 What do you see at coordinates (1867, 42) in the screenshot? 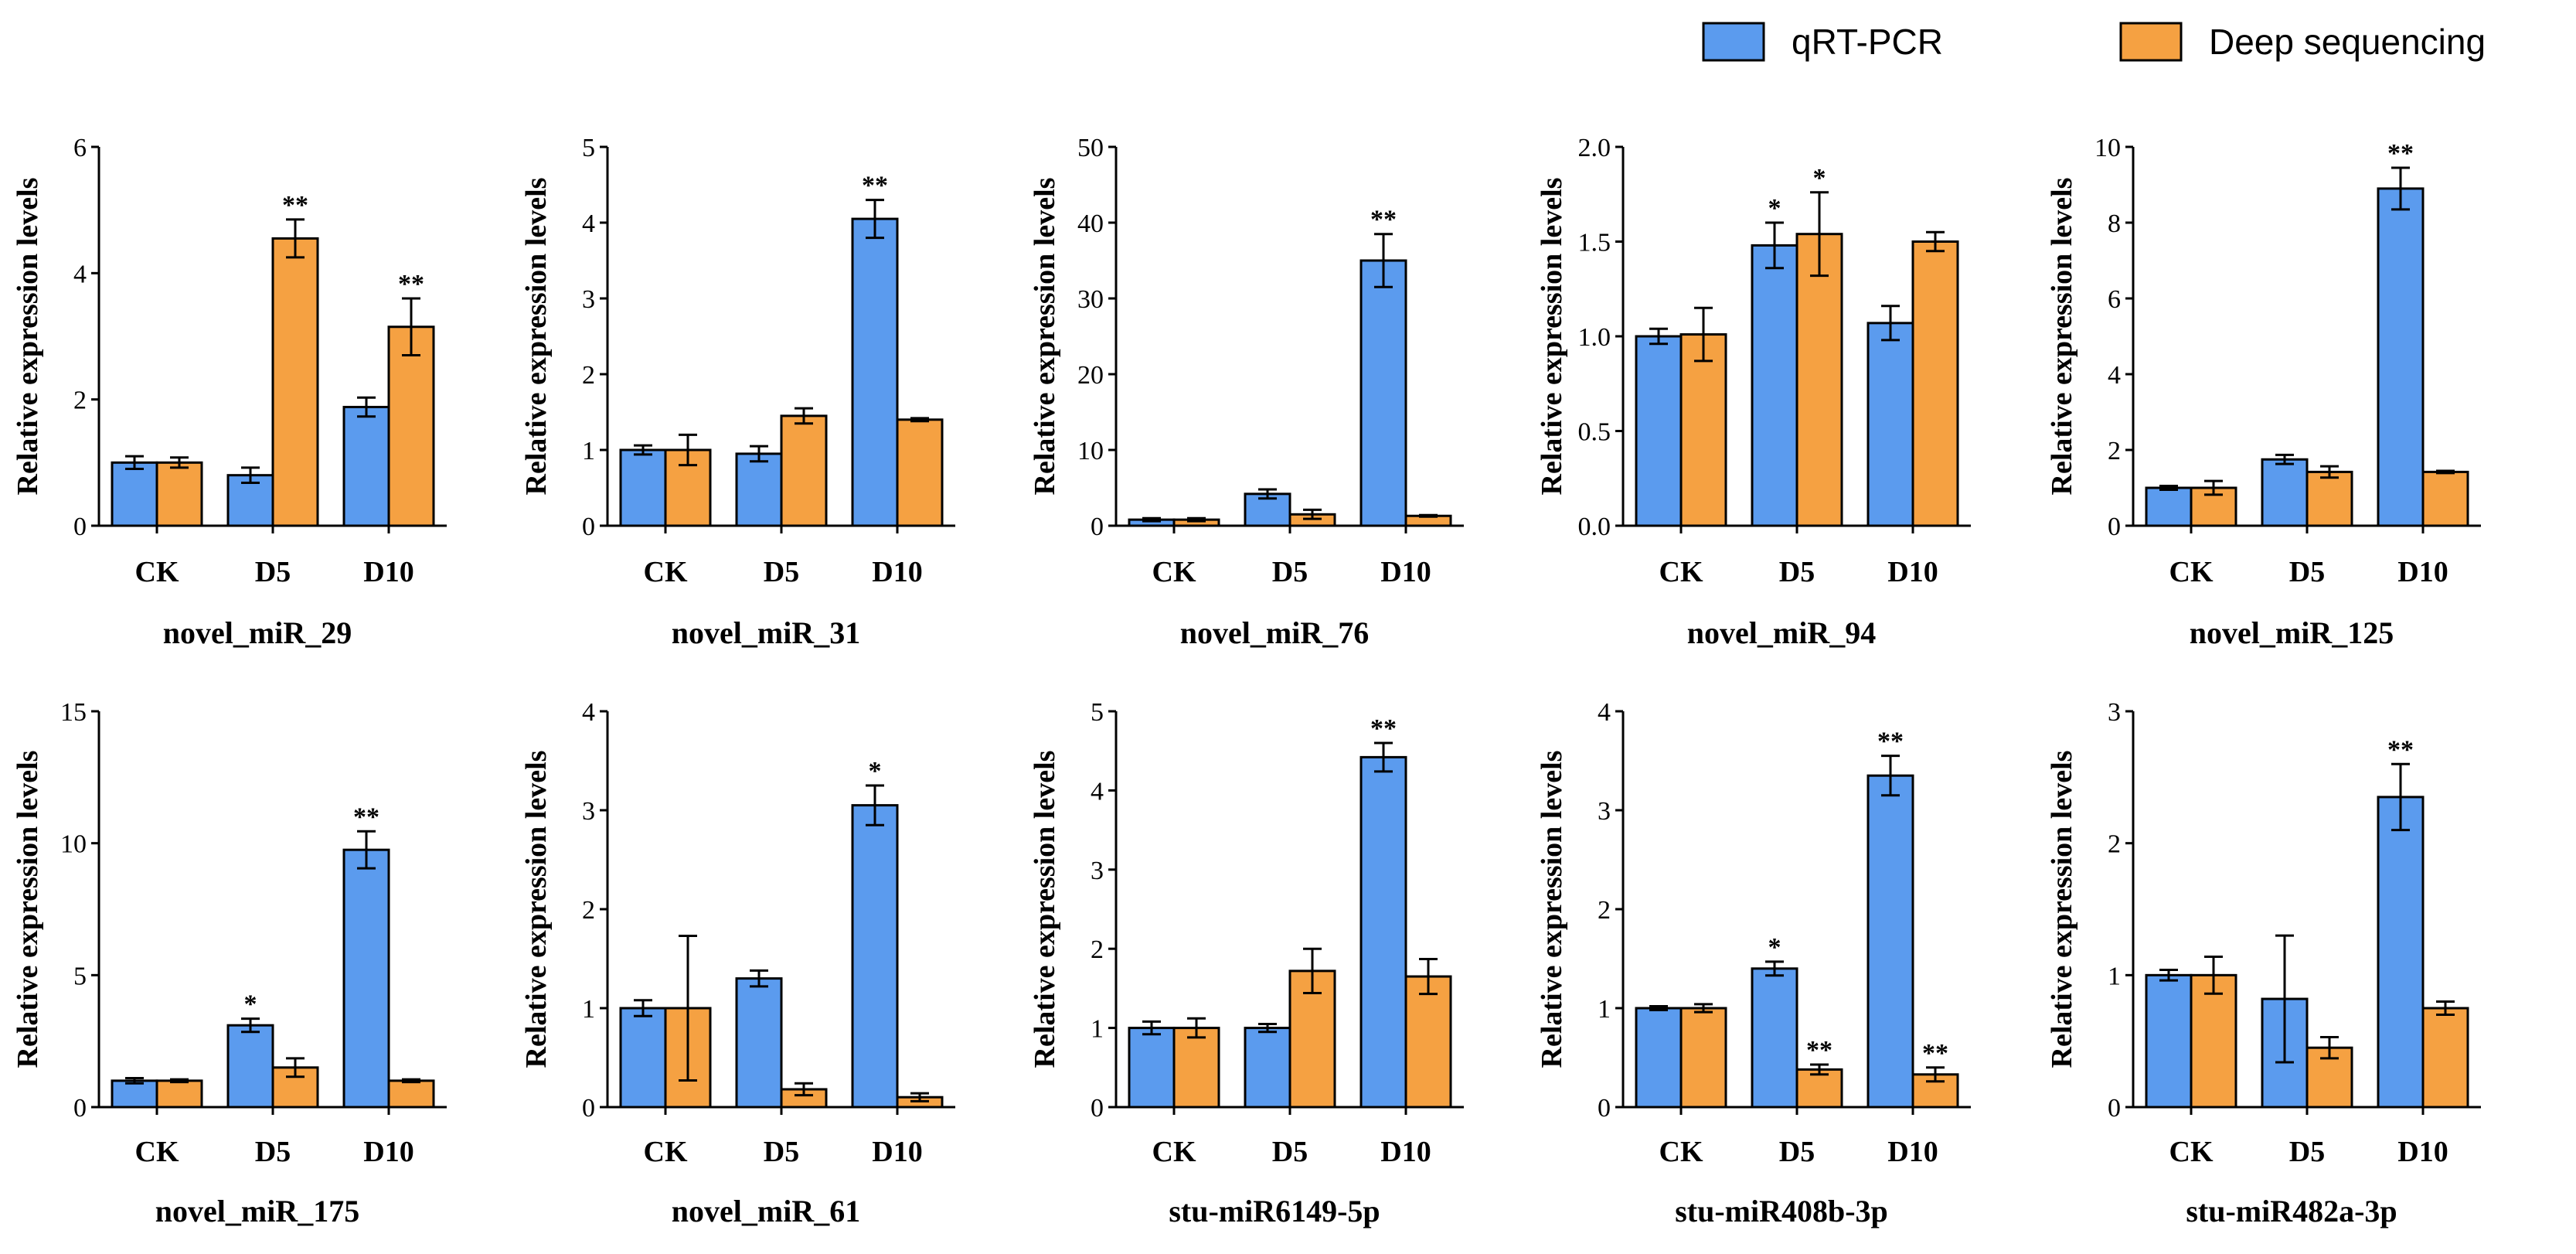
I see `legend-label-qrt-pcr: qRT-PCR` at bounding box center [1867, 42].